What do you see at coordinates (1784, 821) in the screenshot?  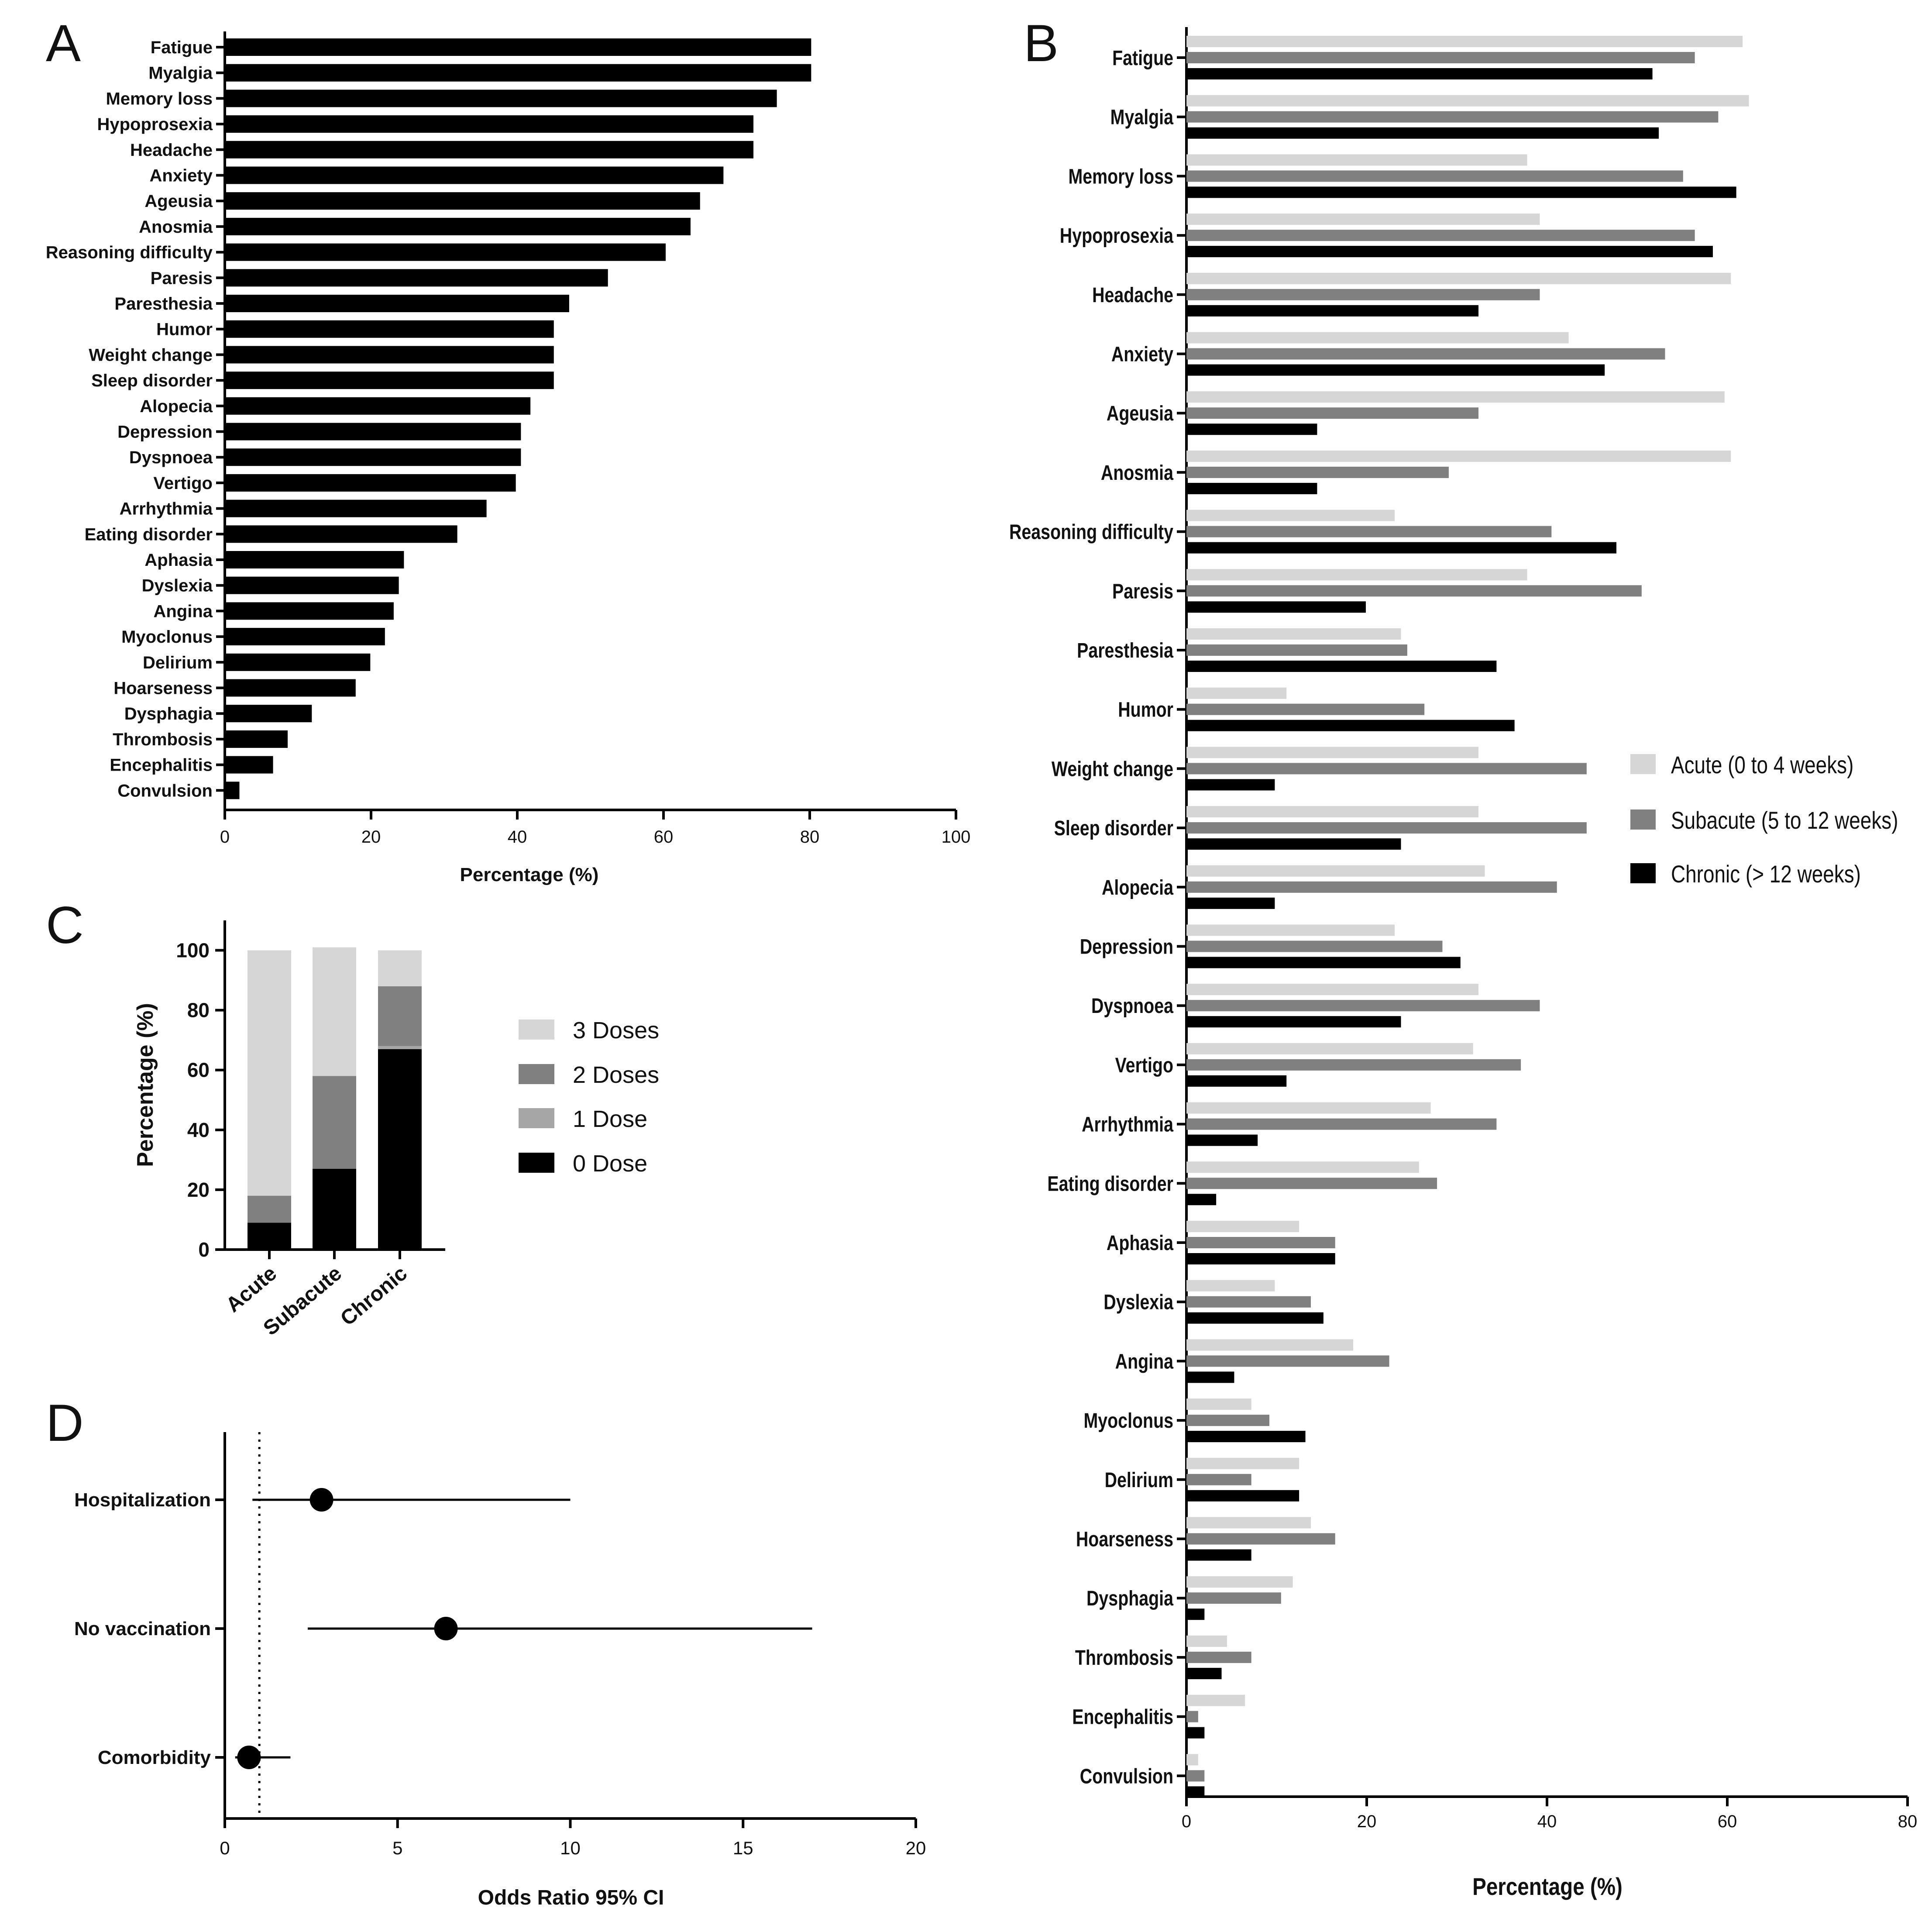 I see `panel-b-legend-label: Subacute (5 to 12 weeks)` at bounding box center [1784, 821].